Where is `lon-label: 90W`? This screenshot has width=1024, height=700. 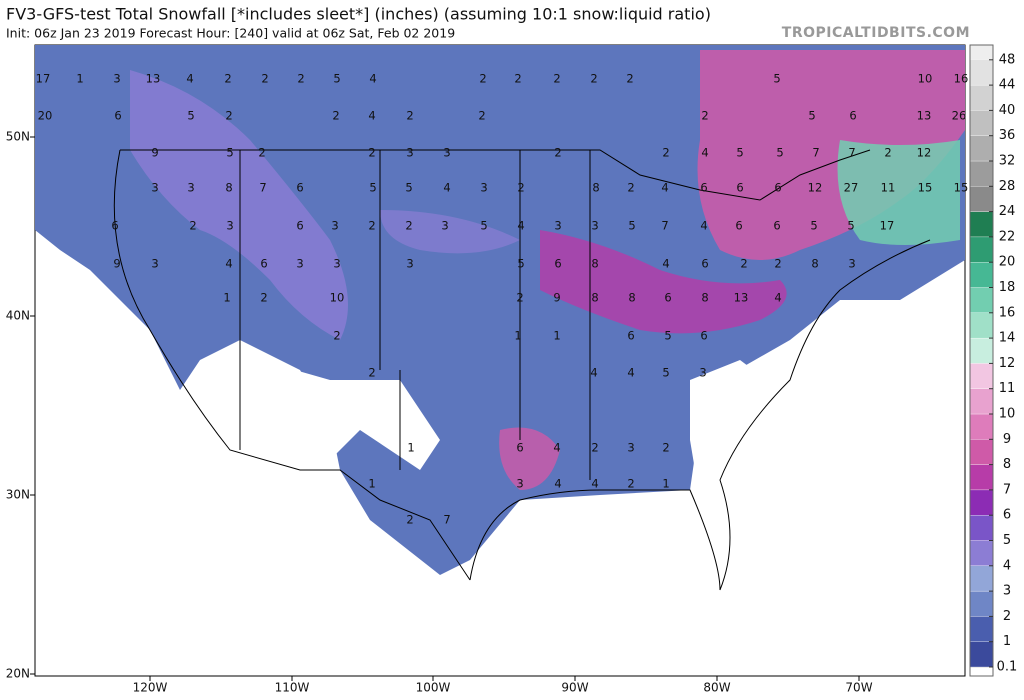
lon-label: 90W is located at coordinates (574, 688).